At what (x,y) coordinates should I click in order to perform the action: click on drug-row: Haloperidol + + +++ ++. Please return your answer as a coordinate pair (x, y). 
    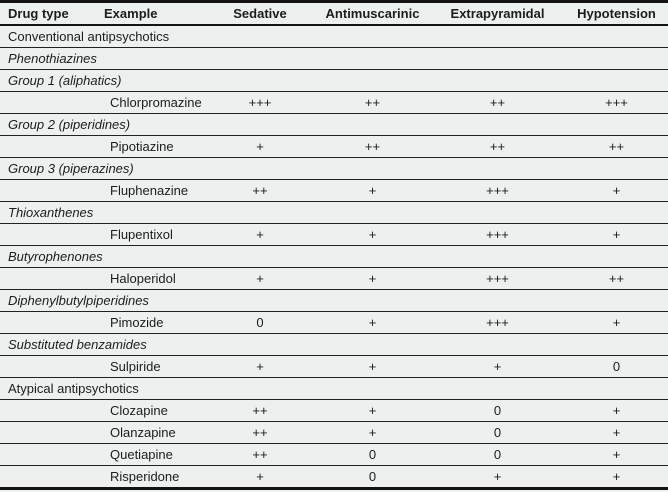
    Looking at the image, I should click on (334, 278).